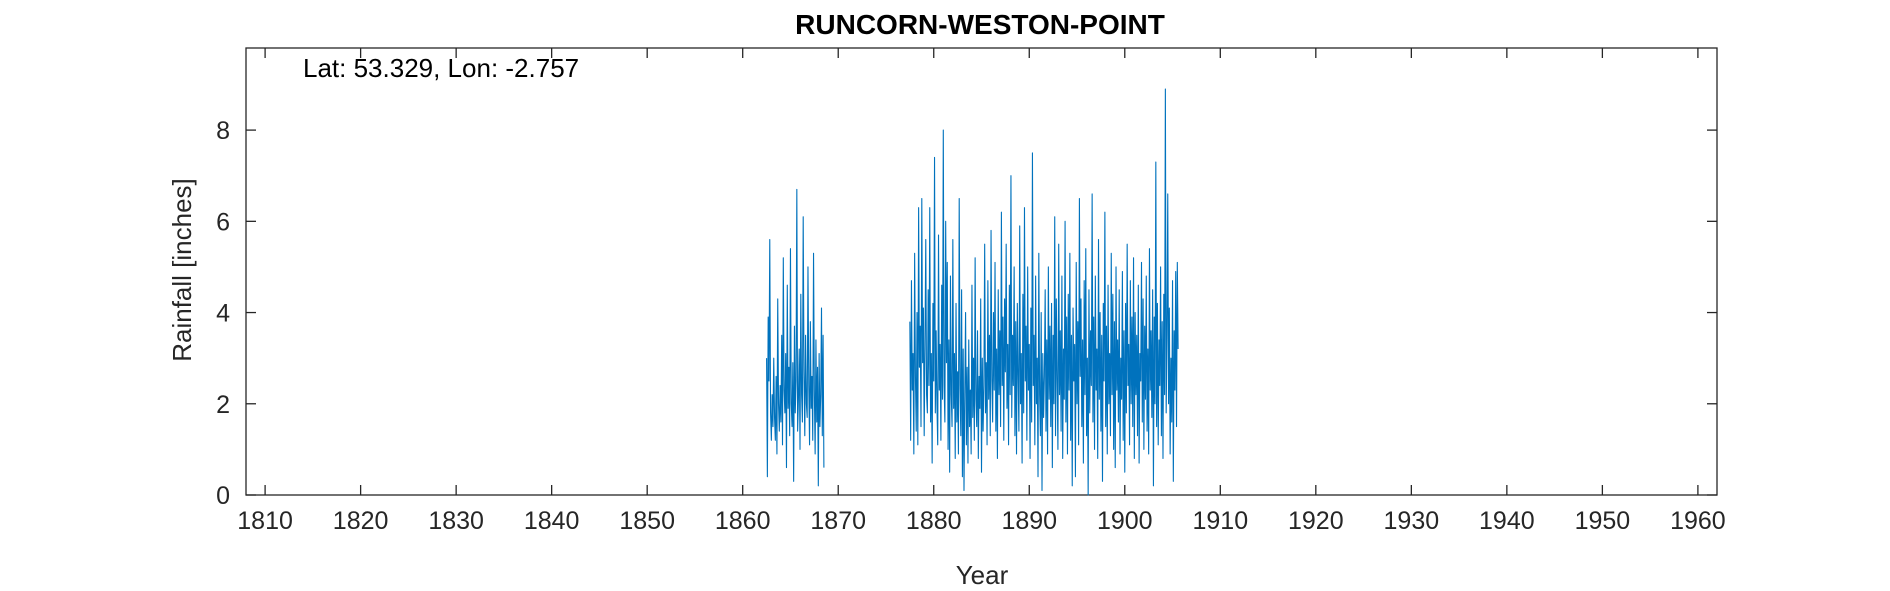 The height and width of the screenshot is (591, 1890). Describe the element at coordinates (456, 521) in the screenshot. I see `x-tick-label: 1830` at that location.